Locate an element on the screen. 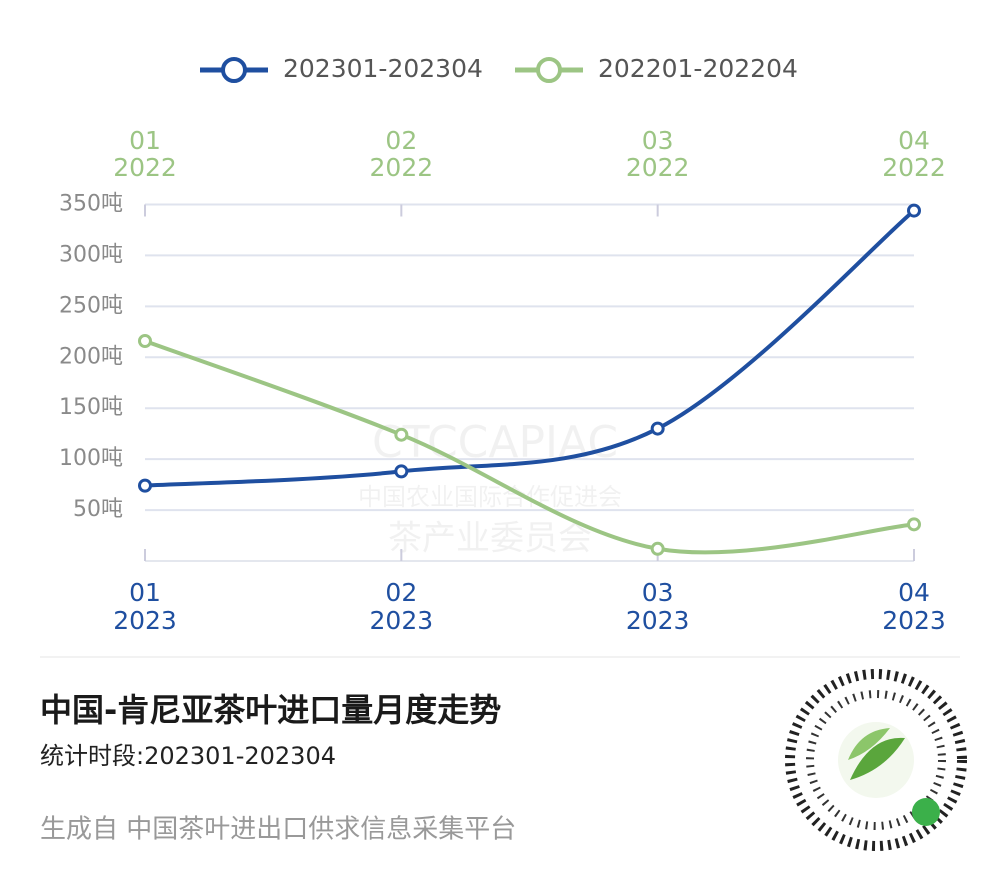 The image size is (1000, 882). y-tick-label: 200吨 is located at coordinates (91, 356).